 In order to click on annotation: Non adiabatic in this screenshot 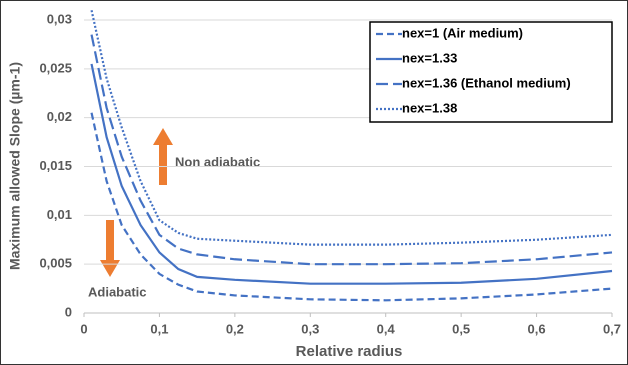, I will do `click(217, 161)`.